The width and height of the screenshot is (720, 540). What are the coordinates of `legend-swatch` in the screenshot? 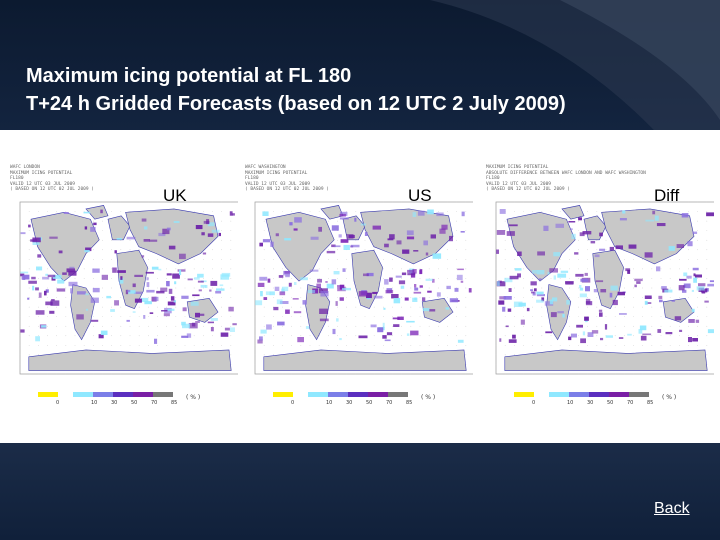 It's located at (579, 394).